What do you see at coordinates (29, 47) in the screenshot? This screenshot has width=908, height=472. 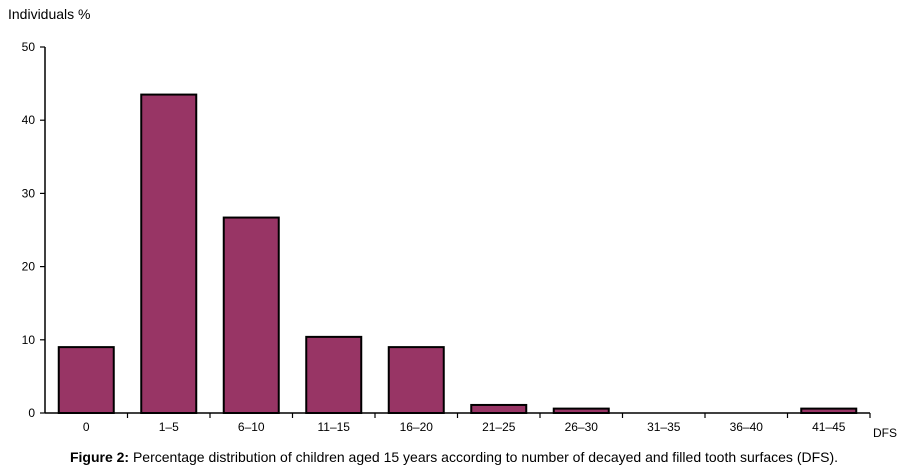 I see `y-tick-label: 50` at bounding box center [29, 47].